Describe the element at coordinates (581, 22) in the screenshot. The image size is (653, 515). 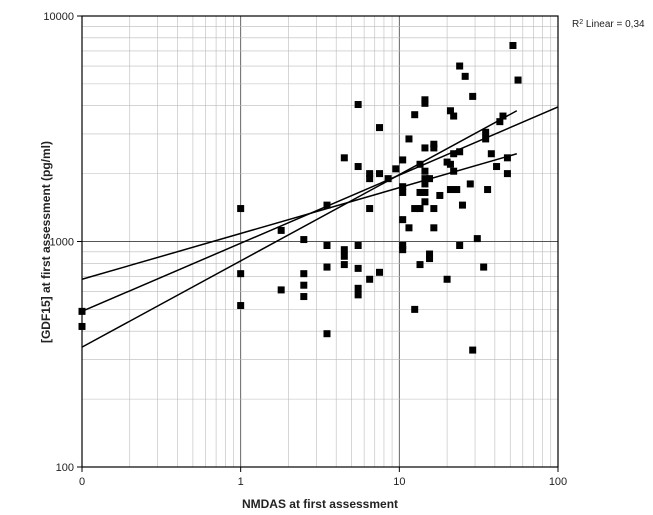
I see `r-squared-superscript: 2` at that location.